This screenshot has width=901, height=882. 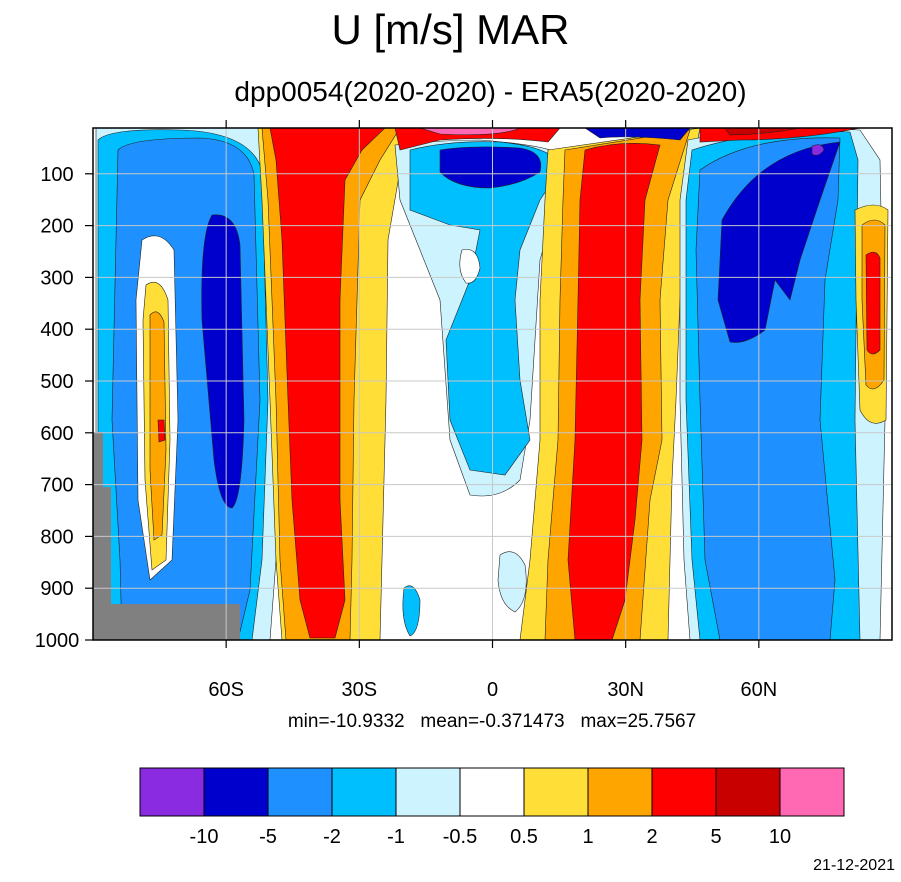 I want to click on x-tick-label: 60N, so click(x=758, y=690).